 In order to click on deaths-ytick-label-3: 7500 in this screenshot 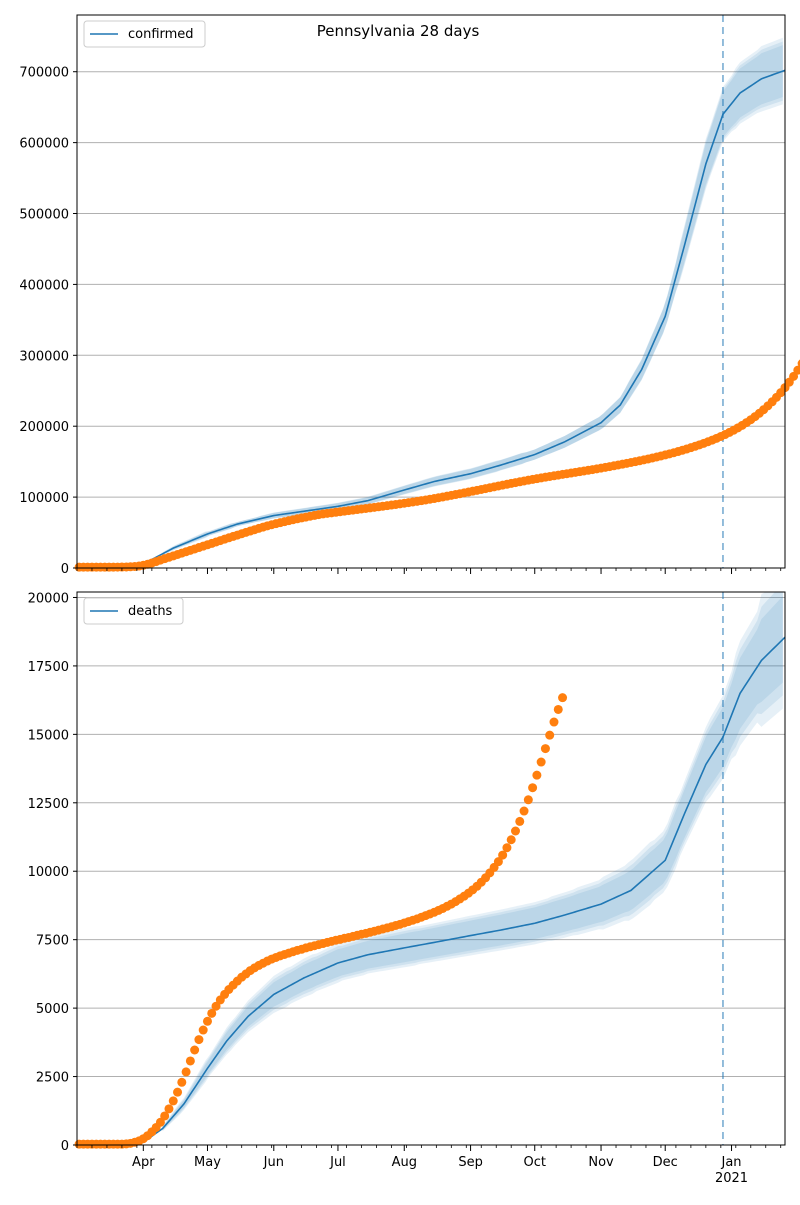, I will do `click(52, 941)`.